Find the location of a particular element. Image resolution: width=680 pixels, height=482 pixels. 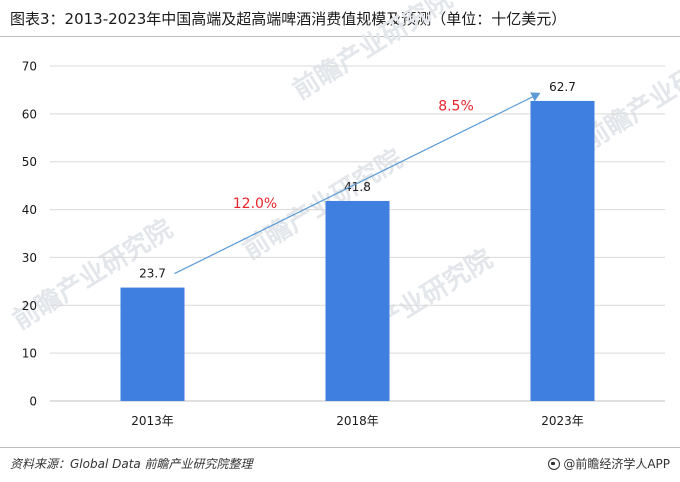

brand-credit: @前瞻经济学人APP is located at coordinates (609, 463).